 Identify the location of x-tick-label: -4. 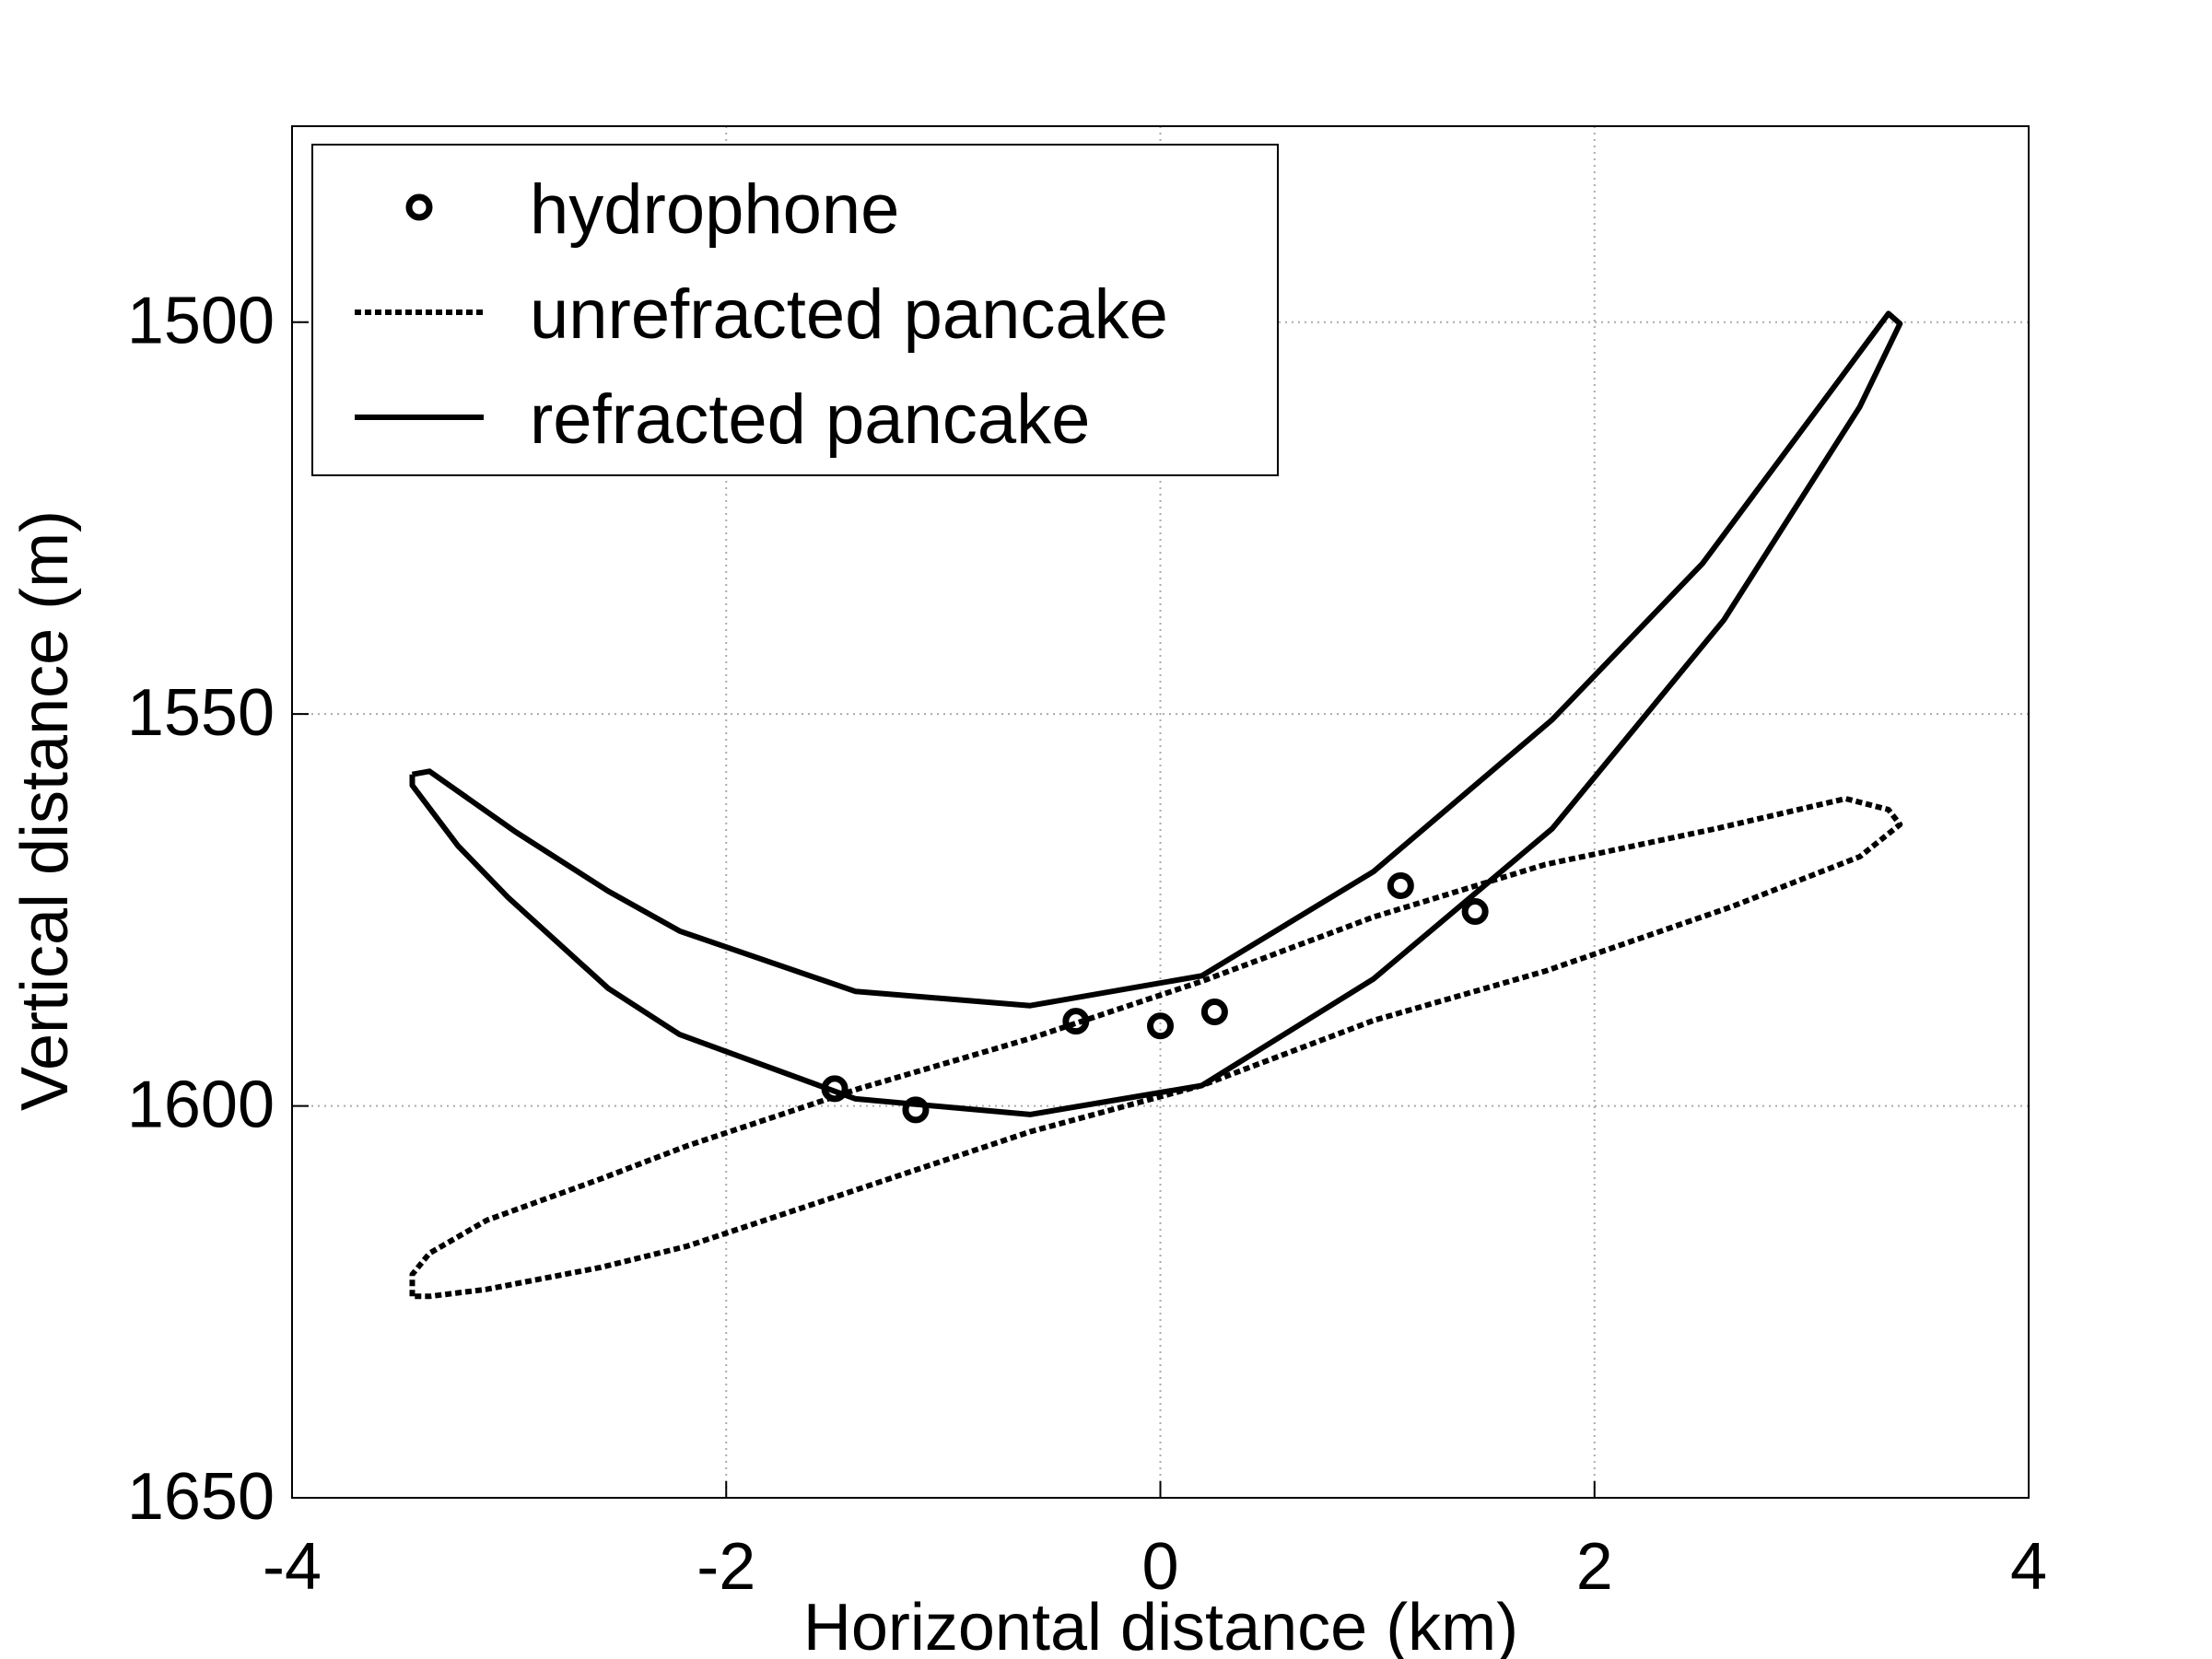
(292, 1567).